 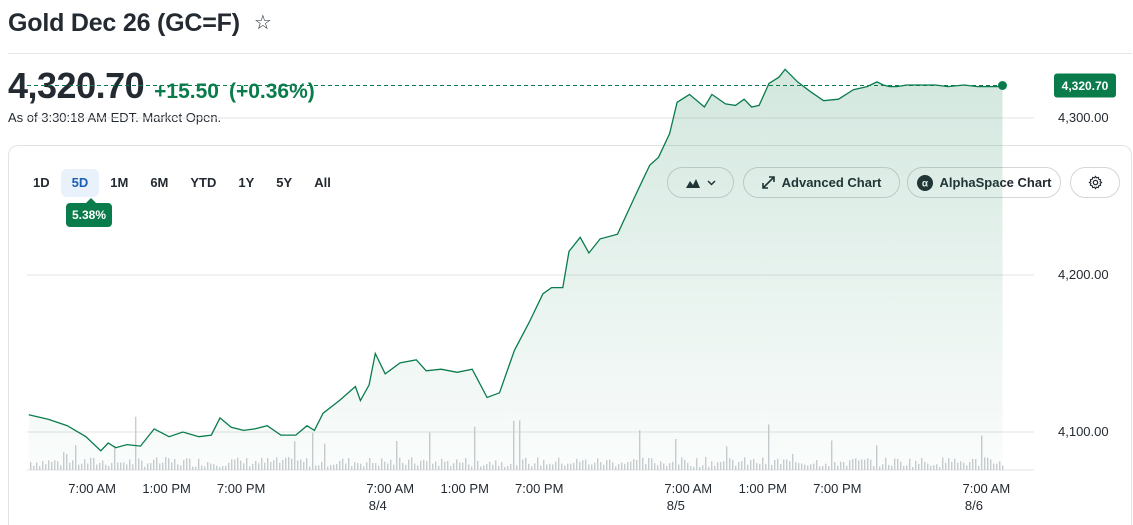 I want to click on tab-1y: 1Y, so click(x=246, y=182).